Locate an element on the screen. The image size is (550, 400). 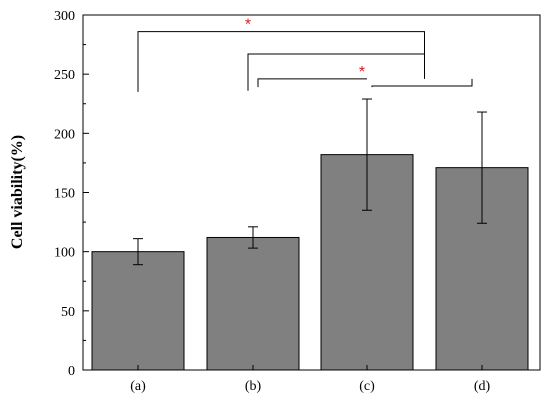
y-tick-label-4: 200 is located at coordinates (64, 134).